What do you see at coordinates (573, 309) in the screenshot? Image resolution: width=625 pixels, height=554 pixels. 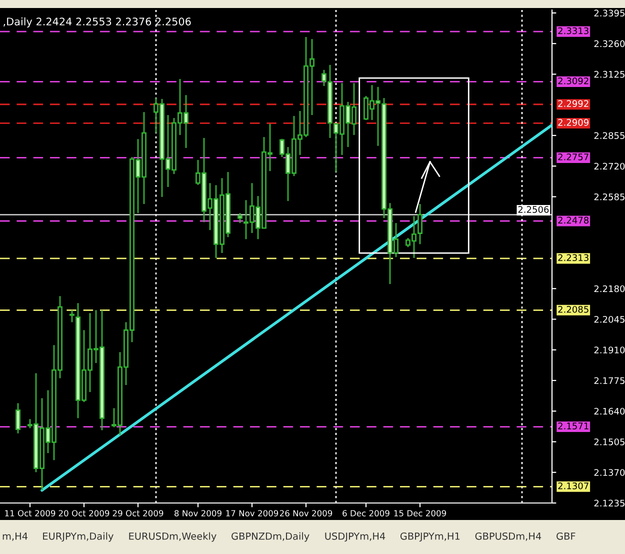 I see `ref-line-label: 2.2085` at bounding box center [573, 309].